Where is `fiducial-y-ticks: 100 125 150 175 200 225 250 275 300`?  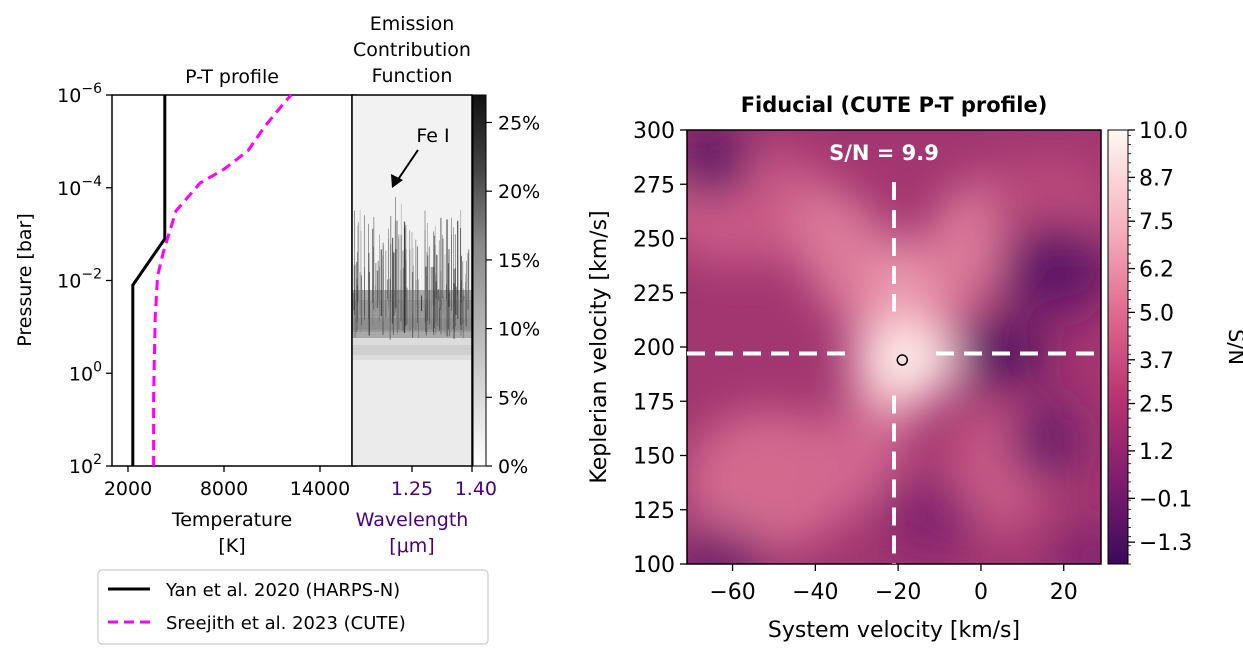 fiducial-y-ticks: 100 125 150 175 200 225 250 275 300 is located at coordinates (660, 348).